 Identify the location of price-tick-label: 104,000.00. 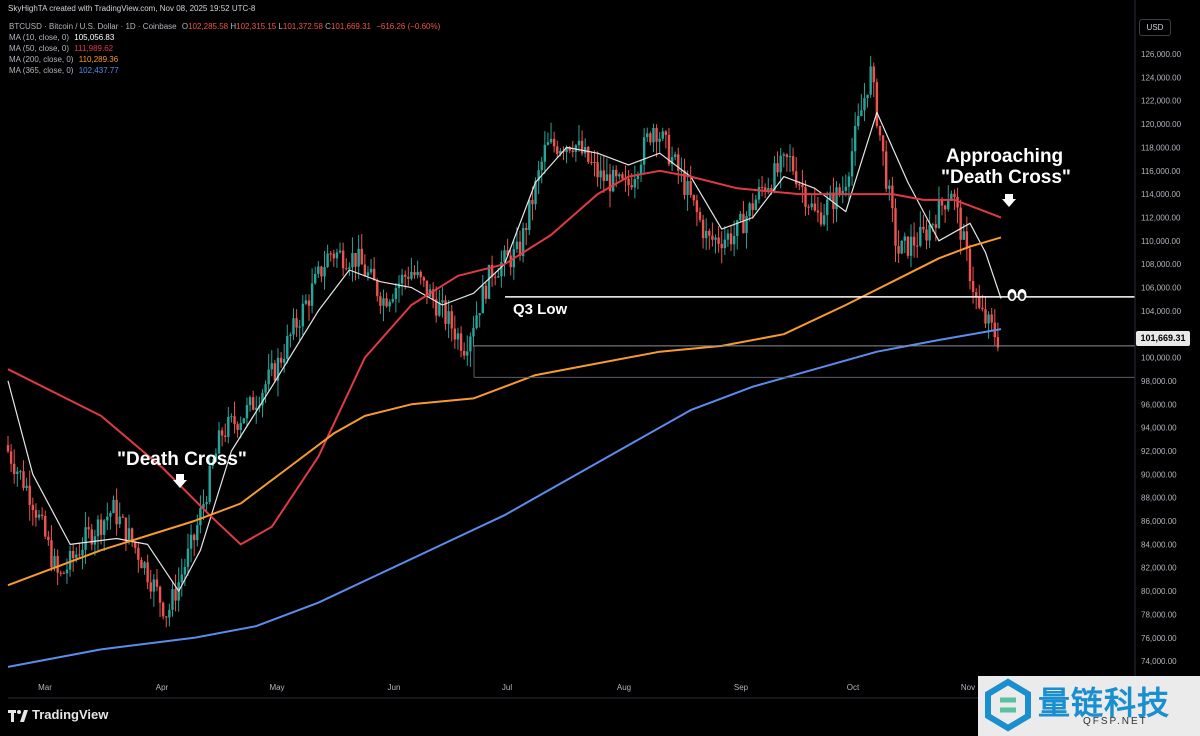
(1161, 311).